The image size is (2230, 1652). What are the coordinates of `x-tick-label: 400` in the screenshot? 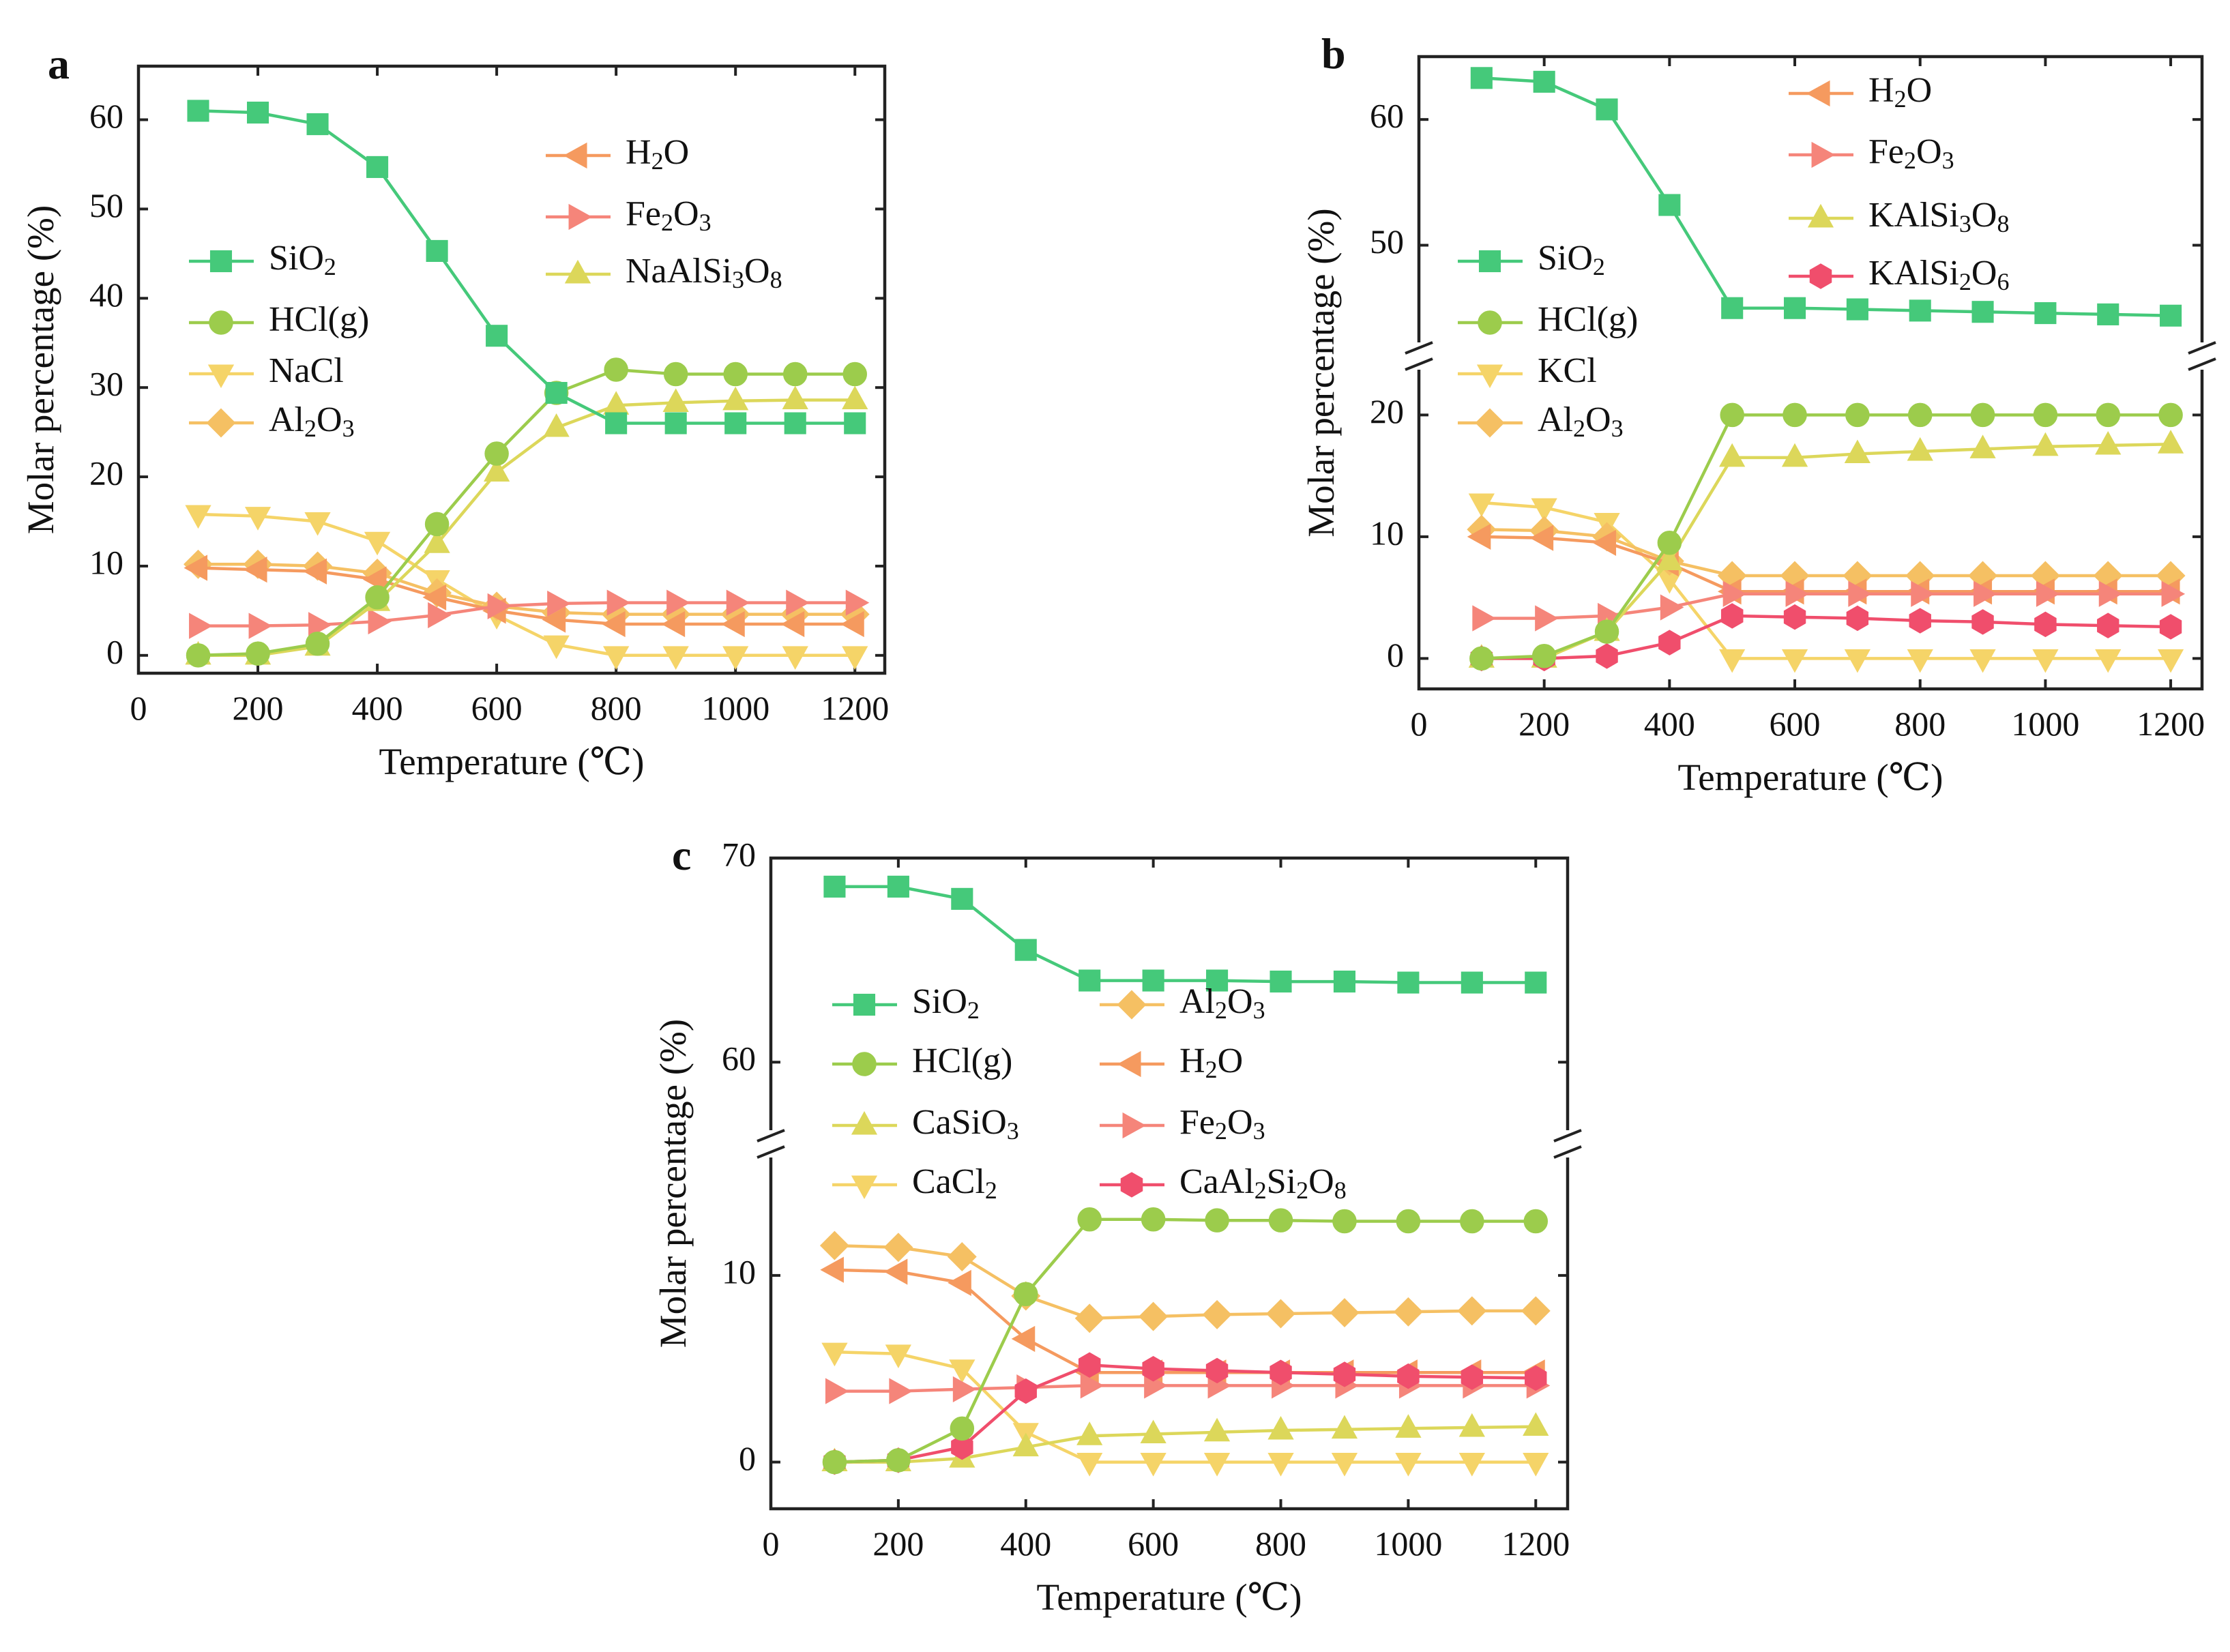 It's located at (1025, 1543).